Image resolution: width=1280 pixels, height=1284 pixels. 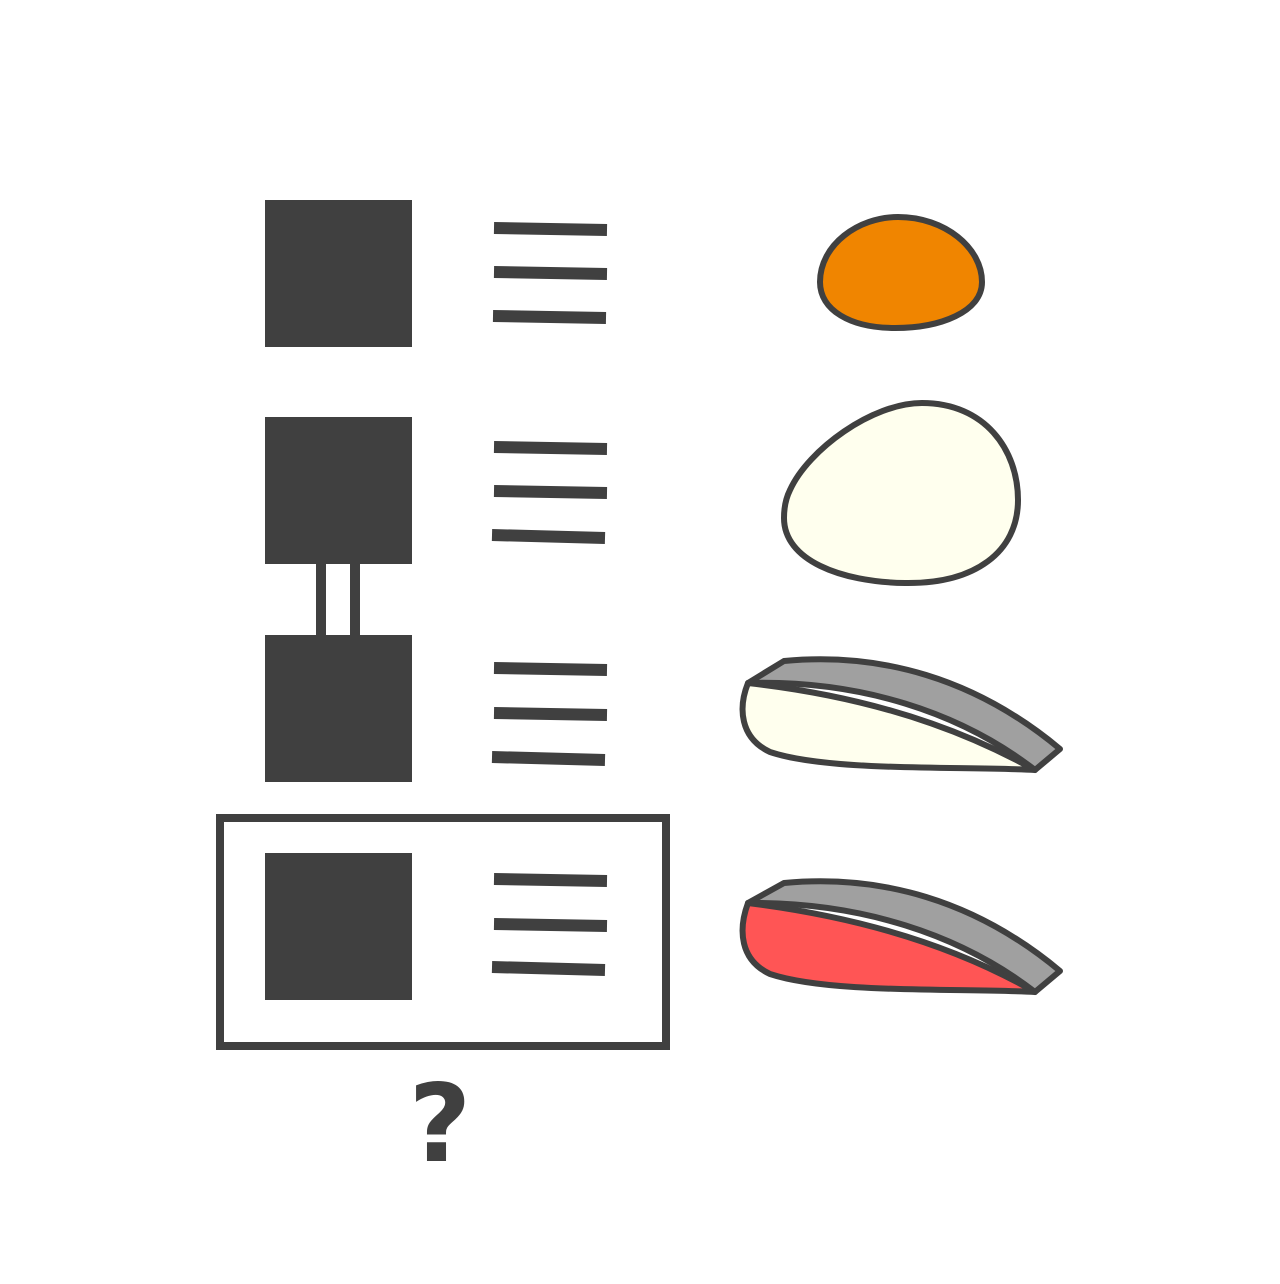 What do you see at coordinates (549, 924) in the screenshot?
I see `row-4-lines-icon` at bounding box center [549, 924].